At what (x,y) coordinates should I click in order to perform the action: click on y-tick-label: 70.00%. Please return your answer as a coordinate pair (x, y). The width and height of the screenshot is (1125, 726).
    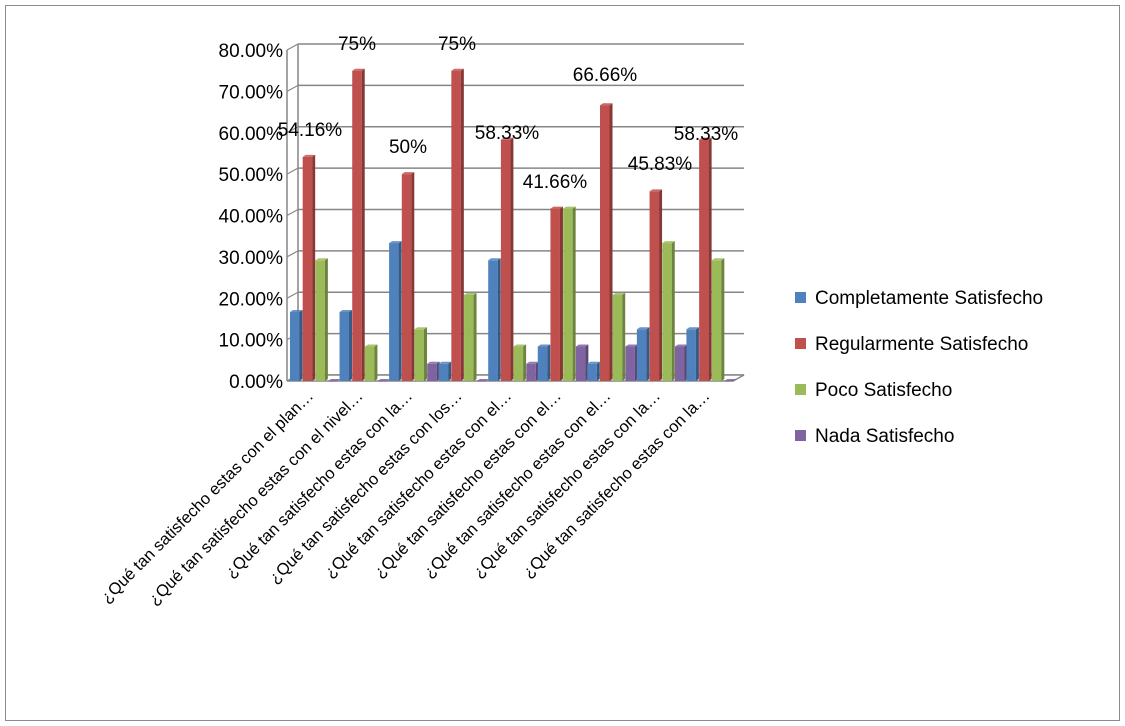
    Looking at the image, I should click on (251, 92).